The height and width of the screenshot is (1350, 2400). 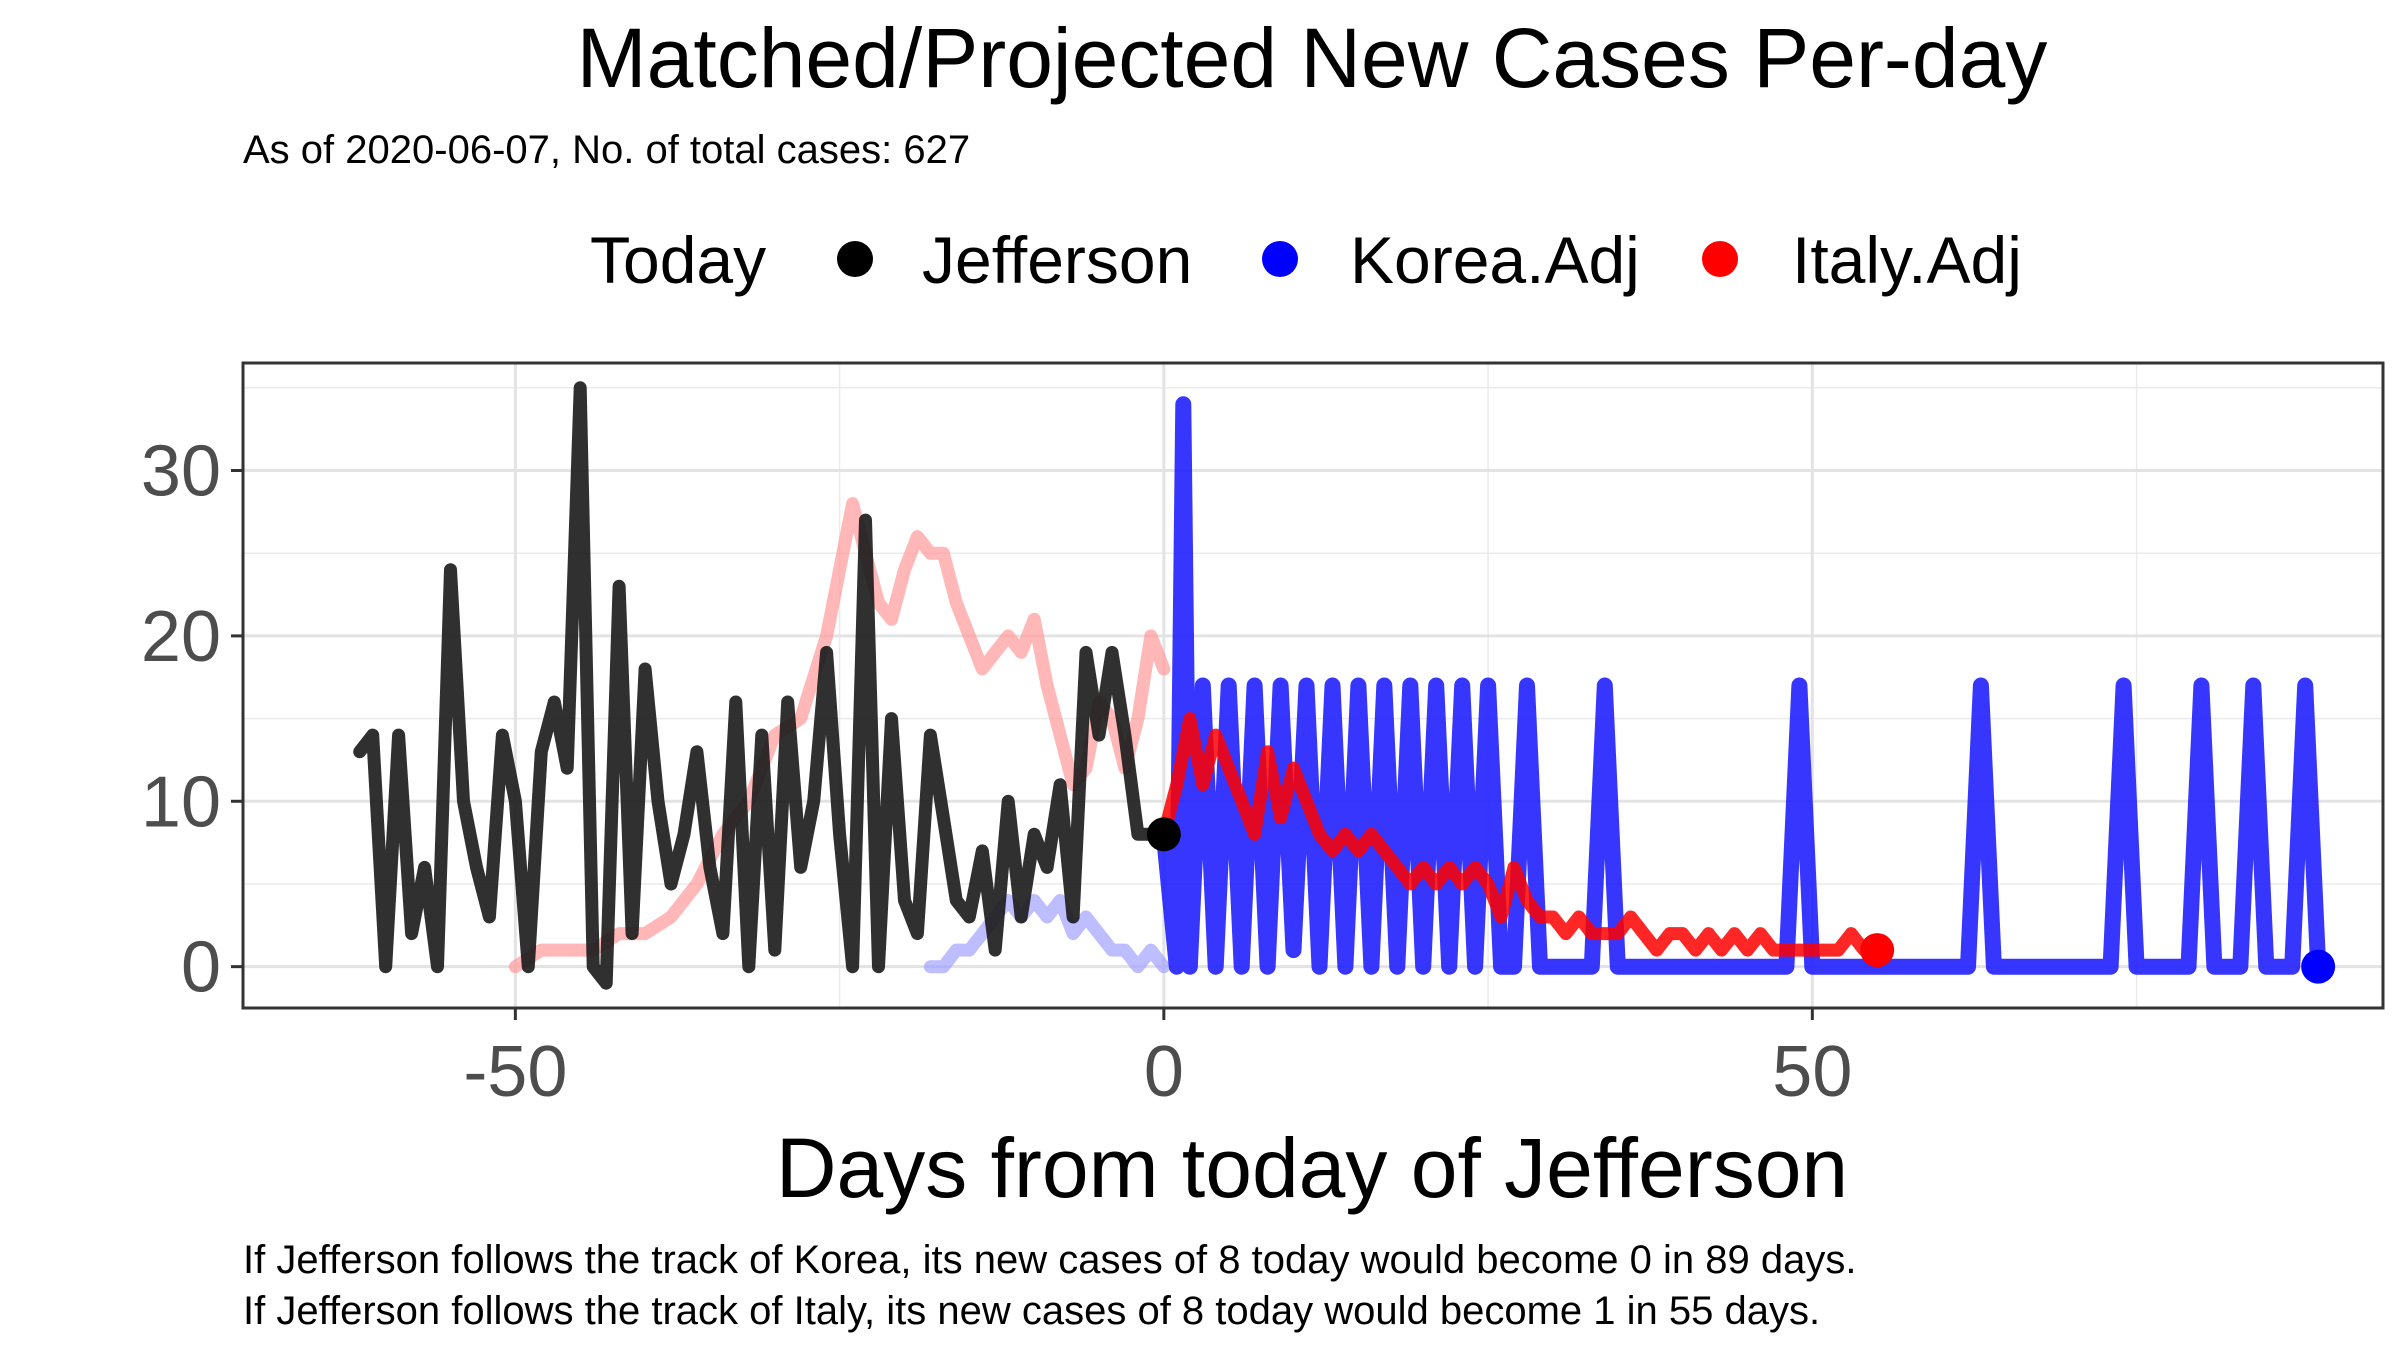 What do you see at coordinates (1047, 934) in the screenshot?
I see `series-line-korea-history` at bounding box center [1047, 934].